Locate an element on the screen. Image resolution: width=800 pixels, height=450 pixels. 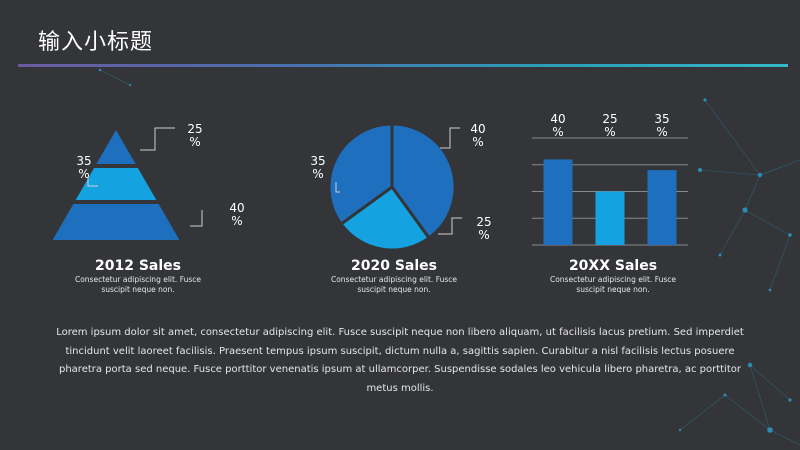
pie-chart: 40 % 25 % 35% is located at coordinates (401, 187).